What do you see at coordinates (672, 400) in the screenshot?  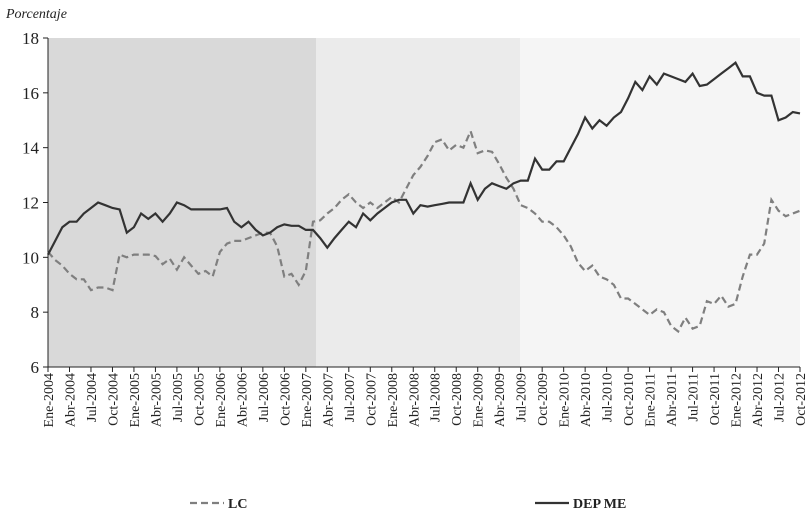 I see `x-tick-label: Abr-2011` at bounding box center [672, 400].